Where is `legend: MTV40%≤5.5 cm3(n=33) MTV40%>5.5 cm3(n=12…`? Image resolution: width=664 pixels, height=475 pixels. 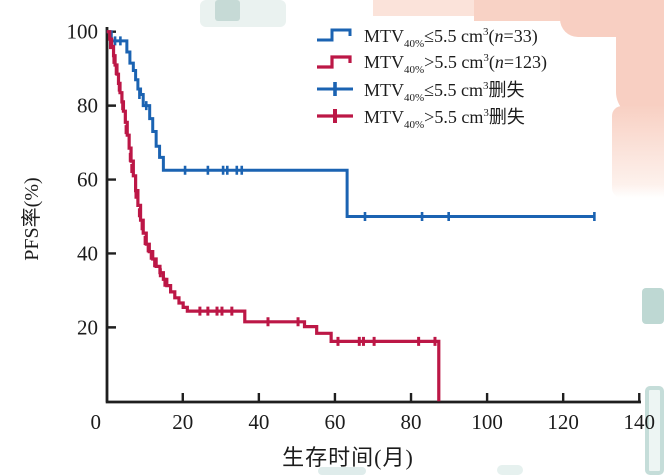
legend: MTV40%≤5.5 cm3(n=33) MTV40%>5.5 cm3(n=12… is located at coordinates (481, 77).